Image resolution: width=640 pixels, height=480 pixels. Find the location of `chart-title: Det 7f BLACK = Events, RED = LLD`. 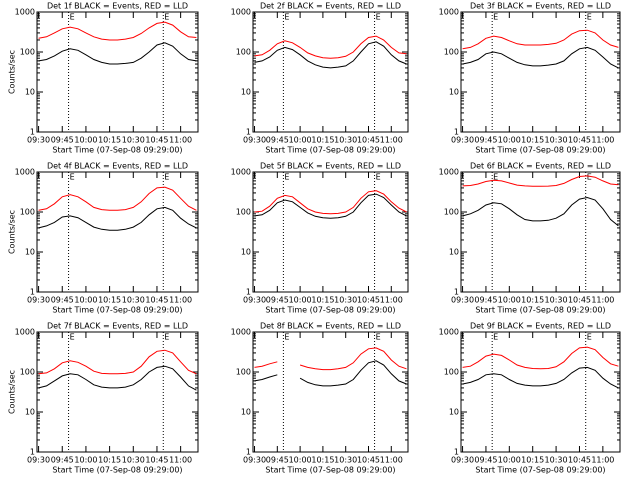

chart-title: Det 7f BLACK = Events, RED = LLD is located at coordinates (117, 326).